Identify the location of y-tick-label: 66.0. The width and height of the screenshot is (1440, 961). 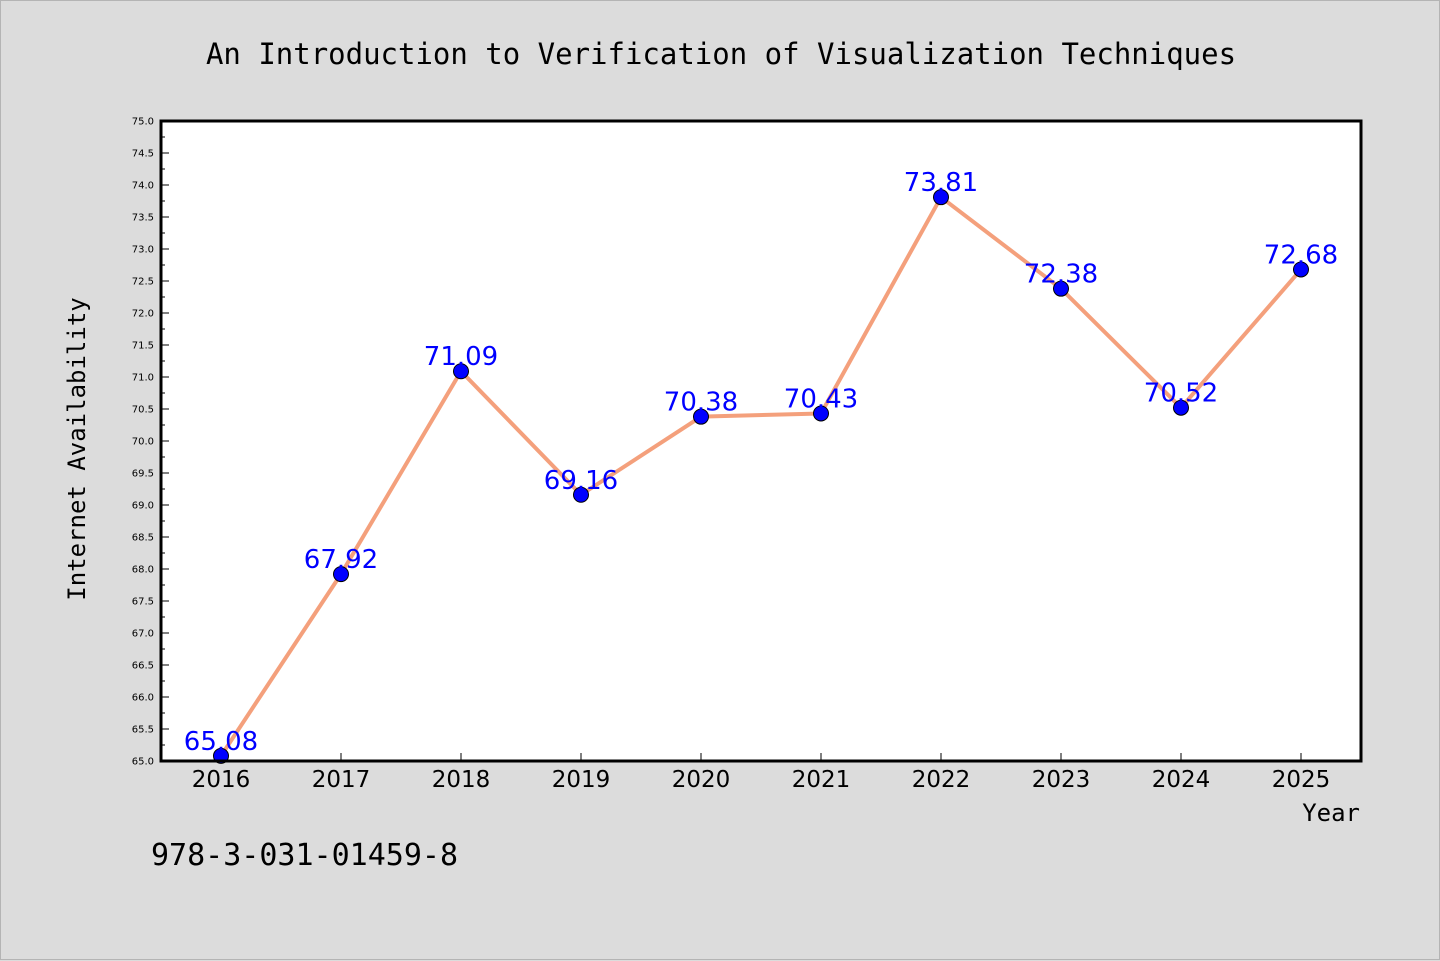
(143, 698).